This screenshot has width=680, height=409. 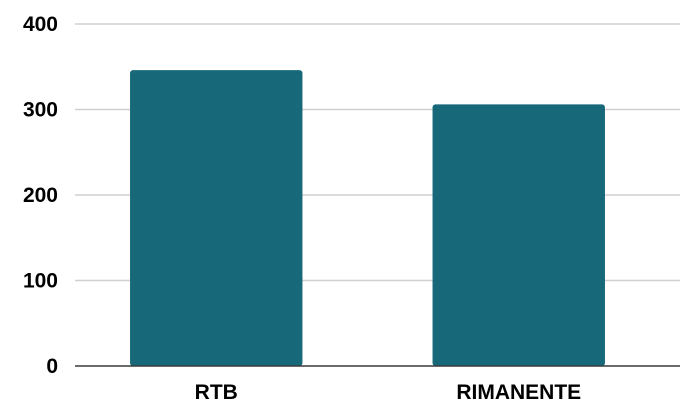 What do you see at coordinates (40, 281) in the screenshot?
I see `y-tick-label: 100` at bounding box center [40, 281].